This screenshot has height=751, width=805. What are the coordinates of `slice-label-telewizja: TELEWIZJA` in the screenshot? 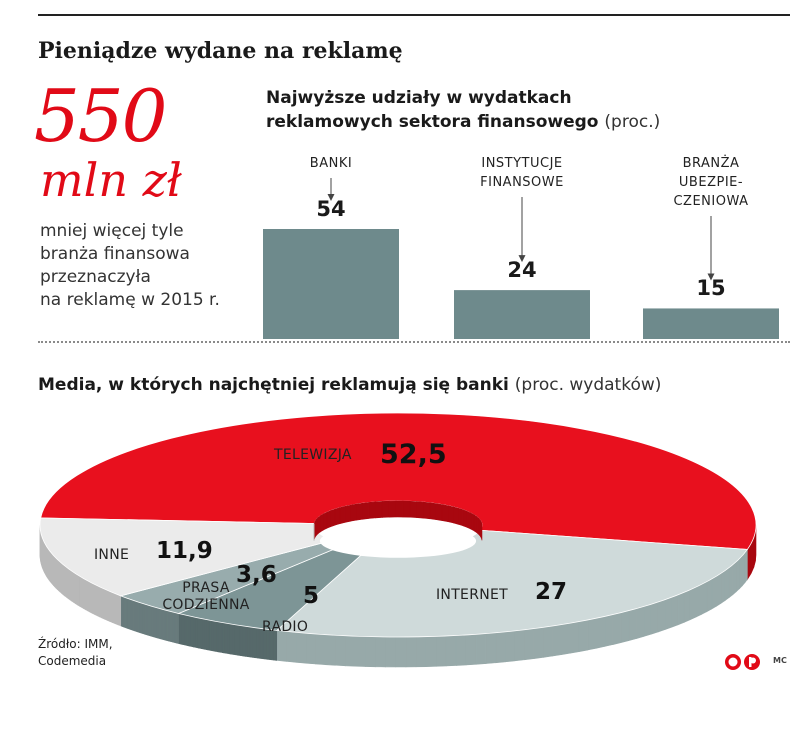 It's located at (313, 455).